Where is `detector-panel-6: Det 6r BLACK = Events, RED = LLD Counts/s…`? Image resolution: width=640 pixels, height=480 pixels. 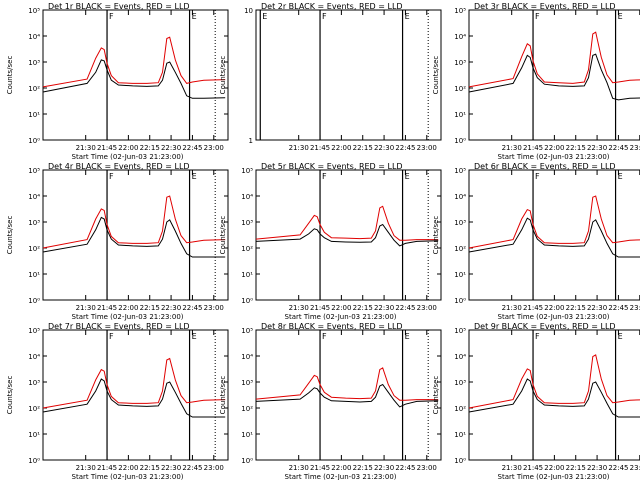 detector-panel-6: Det 6r BLACK = Events, RED = LLD Counts/s… is located at coordinates (536, 241).